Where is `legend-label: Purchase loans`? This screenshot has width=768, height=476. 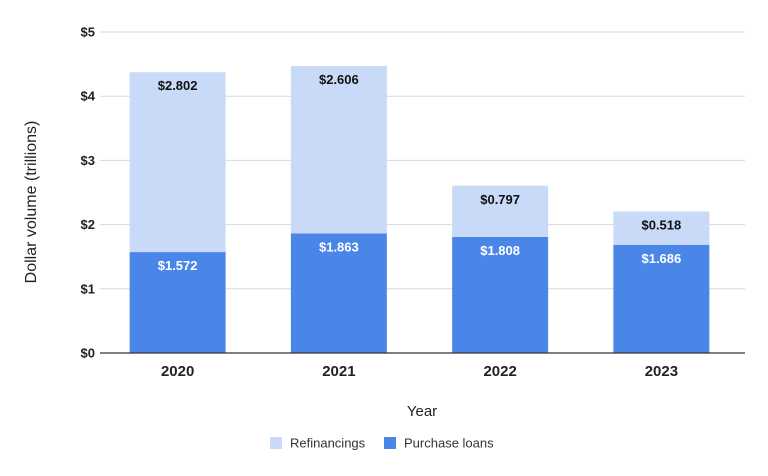 legend-label: Purchase loans is located at coordinates (449, 443).